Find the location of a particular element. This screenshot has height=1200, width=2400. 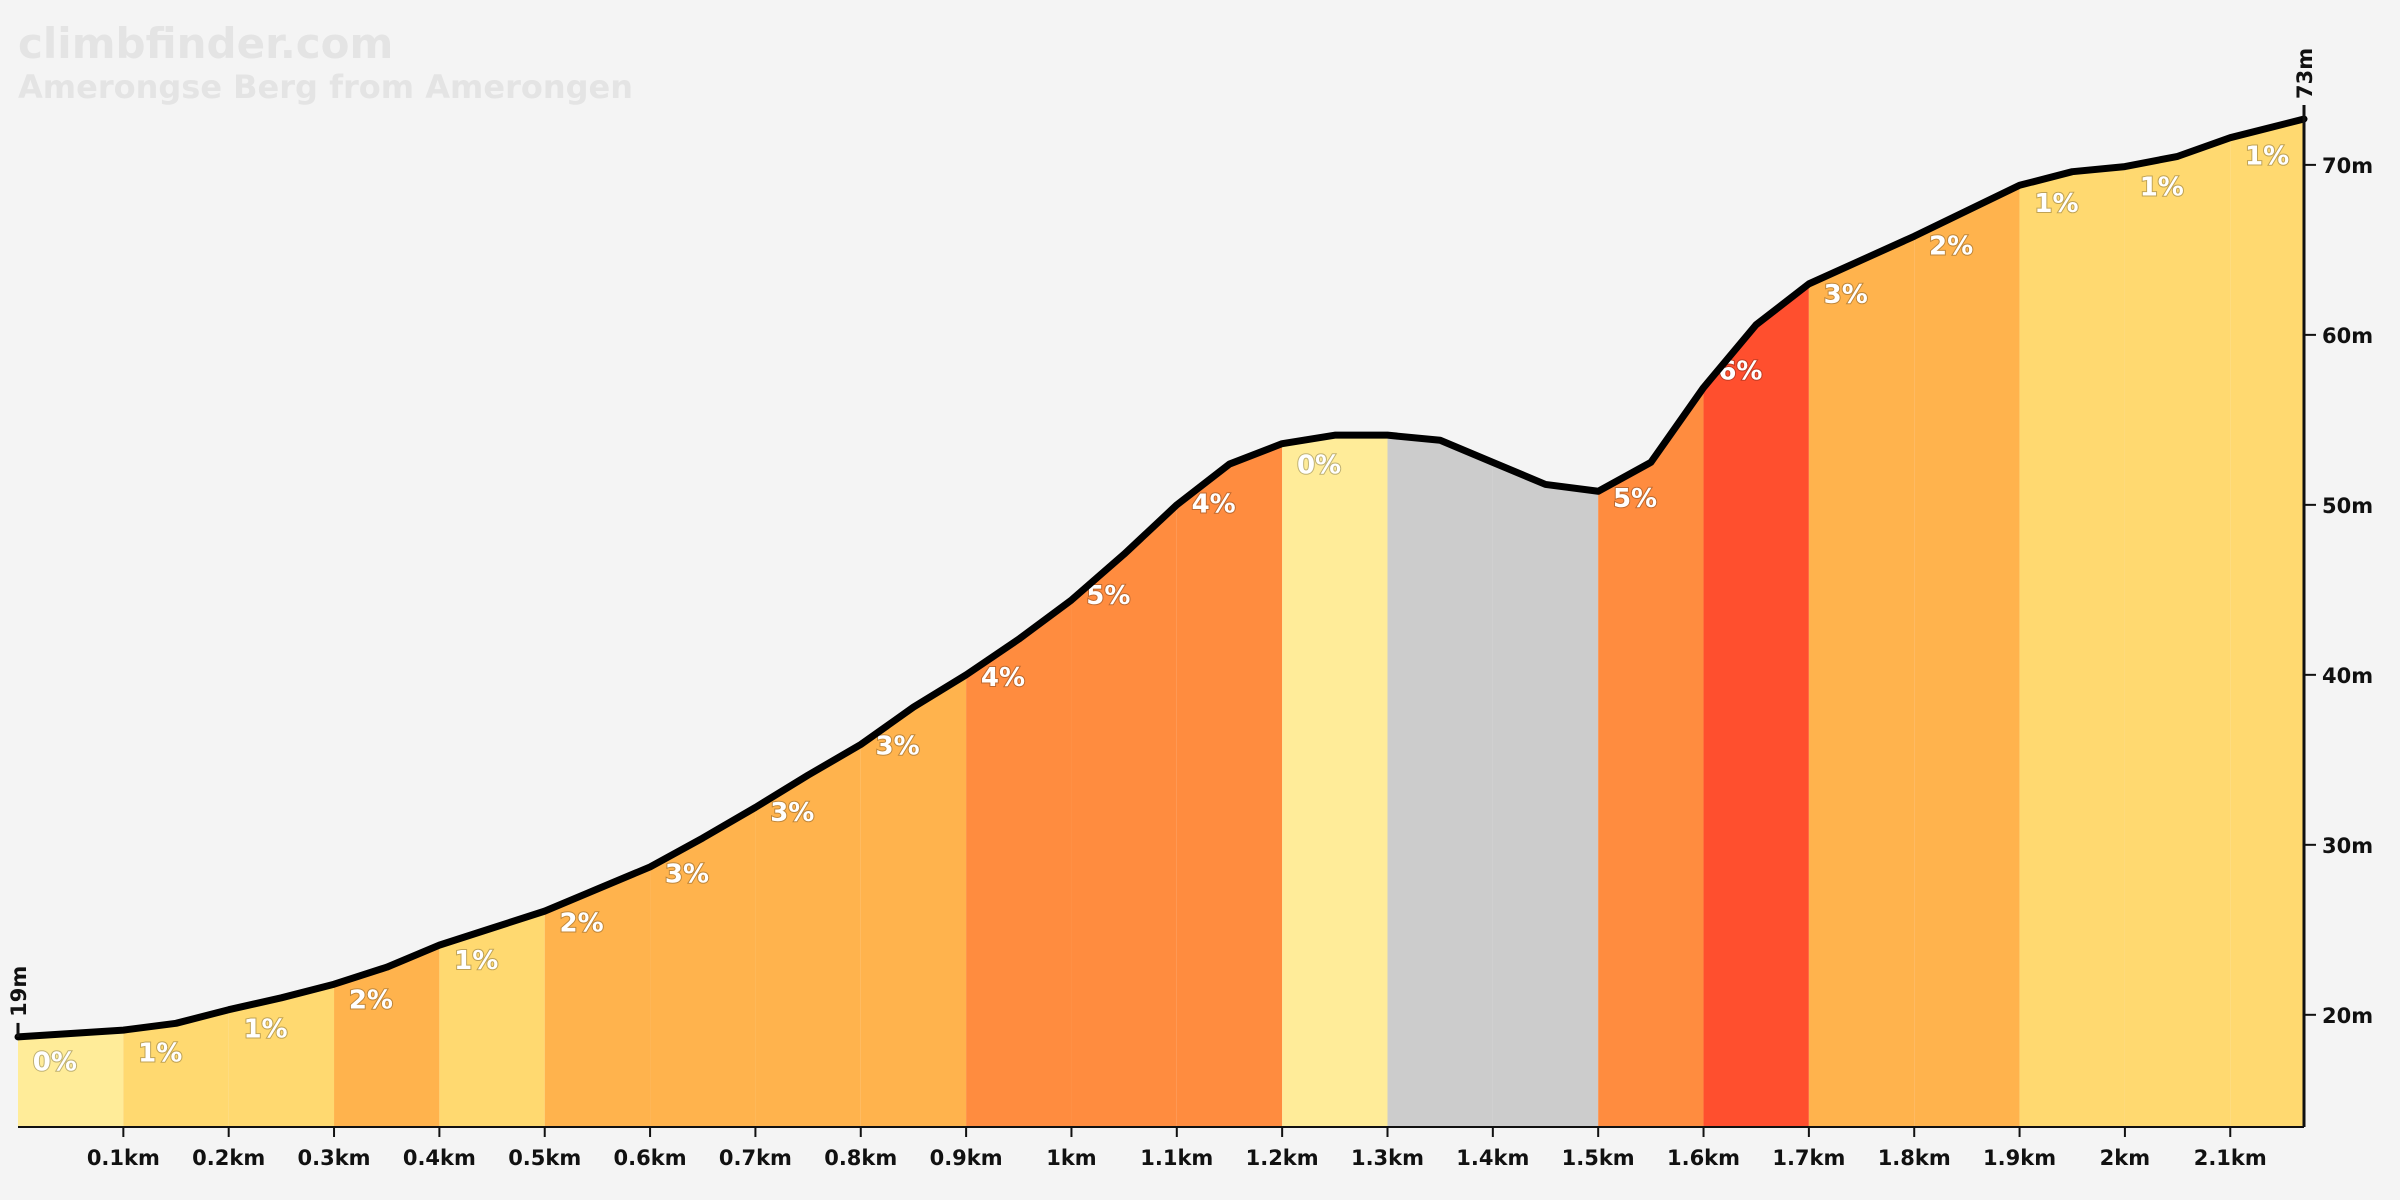

x-tick-label: 1.1km is located at coordinates (1176, 1158).